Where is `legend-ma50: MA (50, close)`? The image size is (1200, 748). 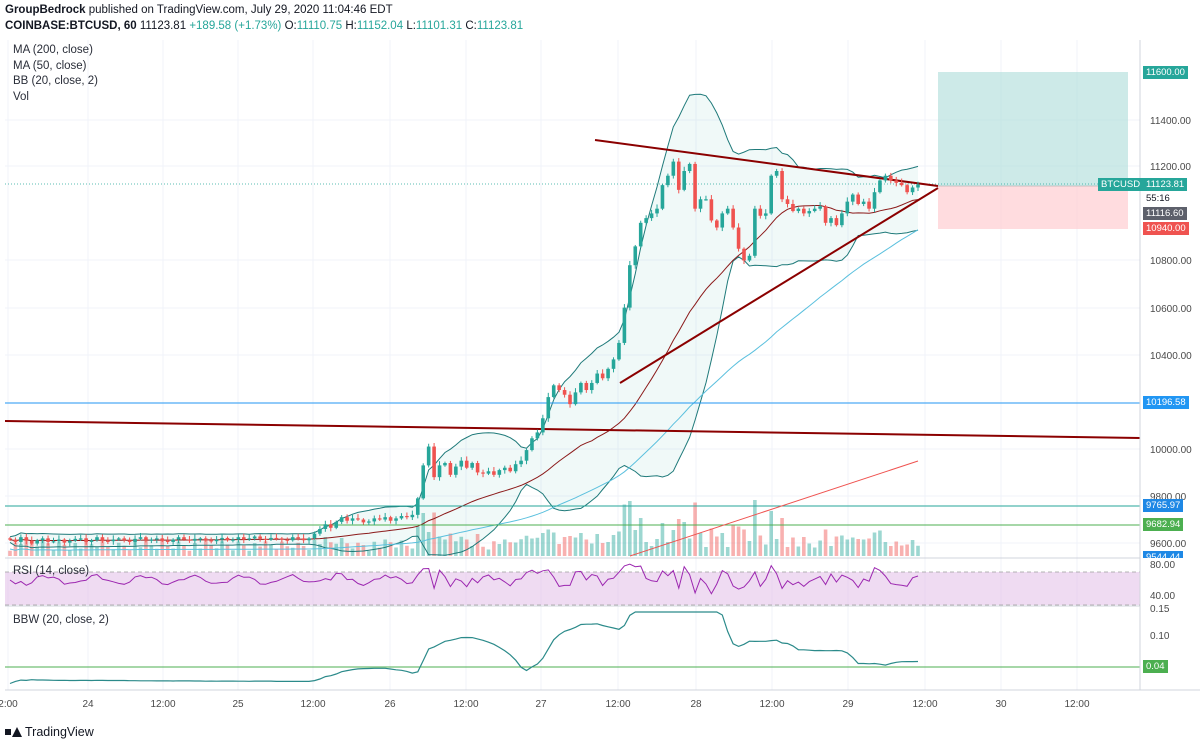 legend-ma50: MA (50, close) is located at coordinates (50, 65).